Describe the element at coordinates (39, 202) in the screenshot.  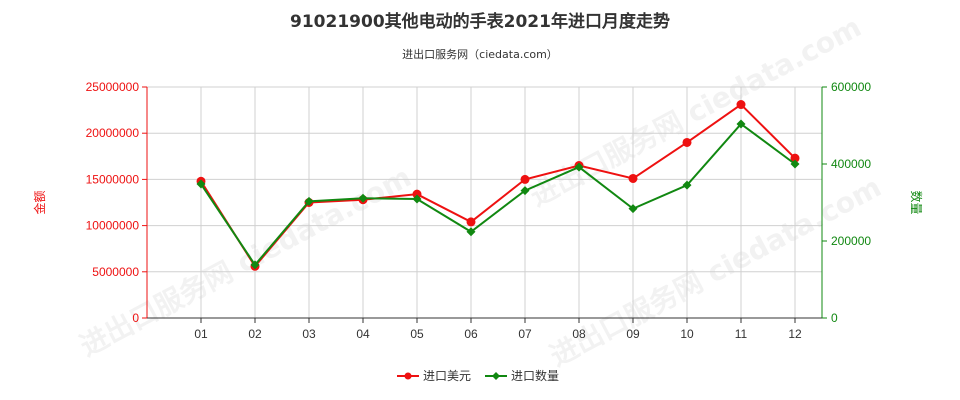
I see `y-axis-left-label: 金额` at that location.